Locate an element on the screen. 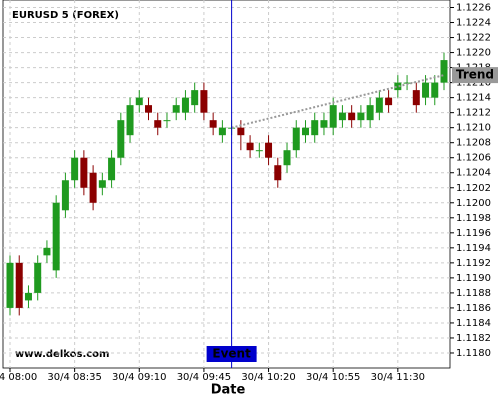 Image resolution: width=500 pixels, height=400 pixels. y-tick-label: 1.1204 is located at coordinates (473, 173).